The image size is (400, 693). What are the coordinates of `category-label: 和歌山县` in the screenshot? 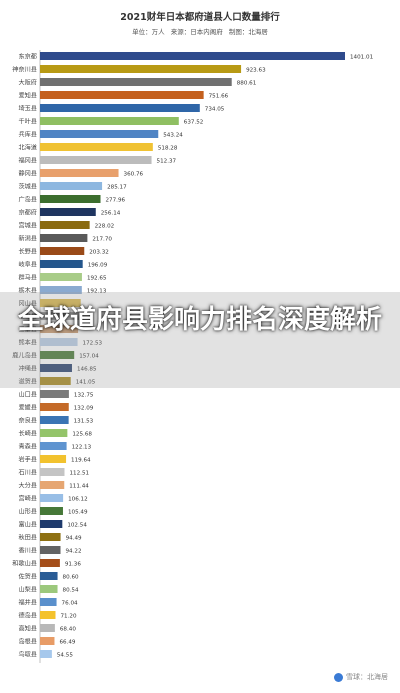 It's located at (24, 564).